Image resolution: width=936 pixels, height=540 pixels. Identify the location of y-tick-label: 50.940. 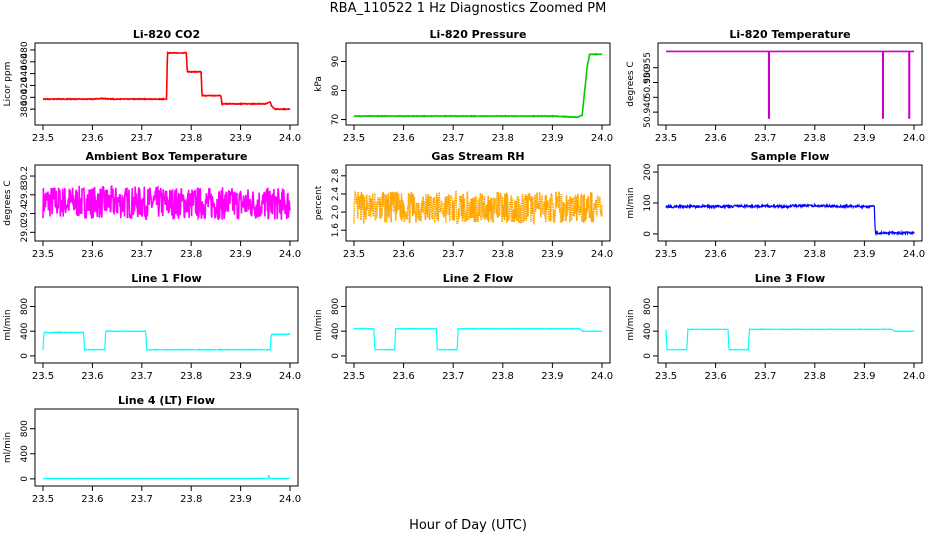
(648, 112).